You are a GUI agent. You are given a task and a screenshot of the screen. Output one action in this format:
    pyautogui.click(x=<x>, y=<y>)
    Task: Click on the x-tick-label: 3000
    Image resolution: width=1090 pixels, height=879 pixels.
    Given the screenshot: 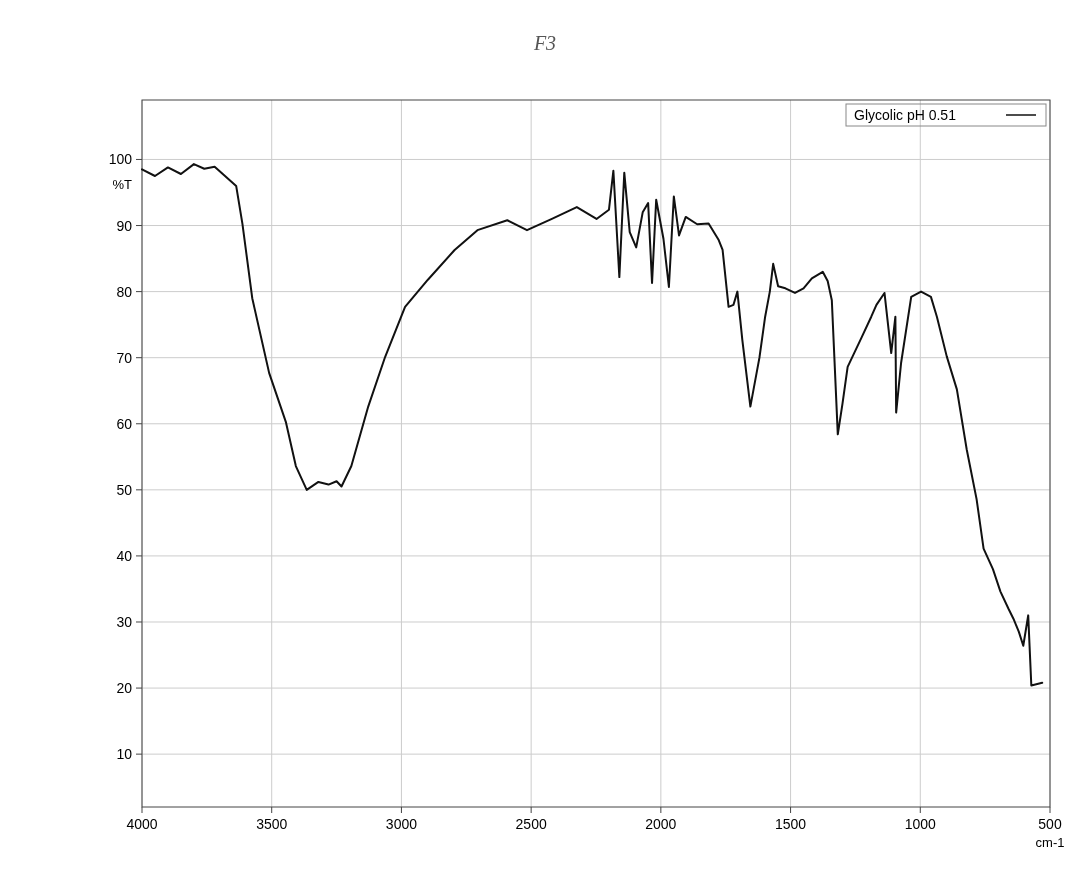 What is the action you would take?
    pyautogui.click(x=401, y=824)
    